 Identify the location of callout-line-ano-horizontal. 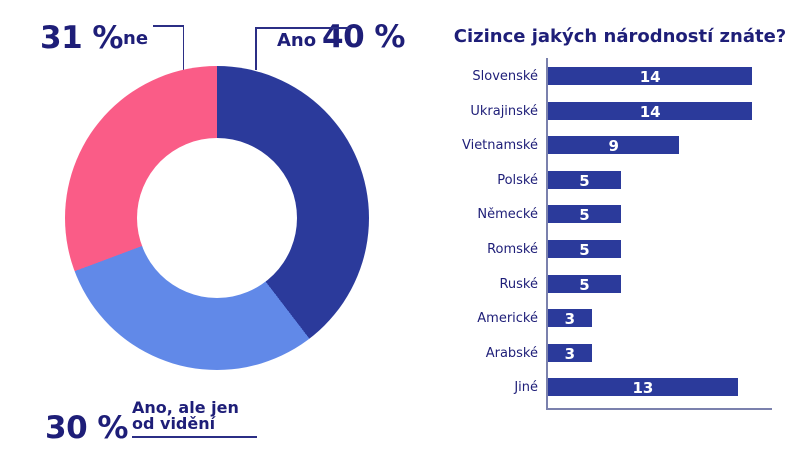
(302, 28).